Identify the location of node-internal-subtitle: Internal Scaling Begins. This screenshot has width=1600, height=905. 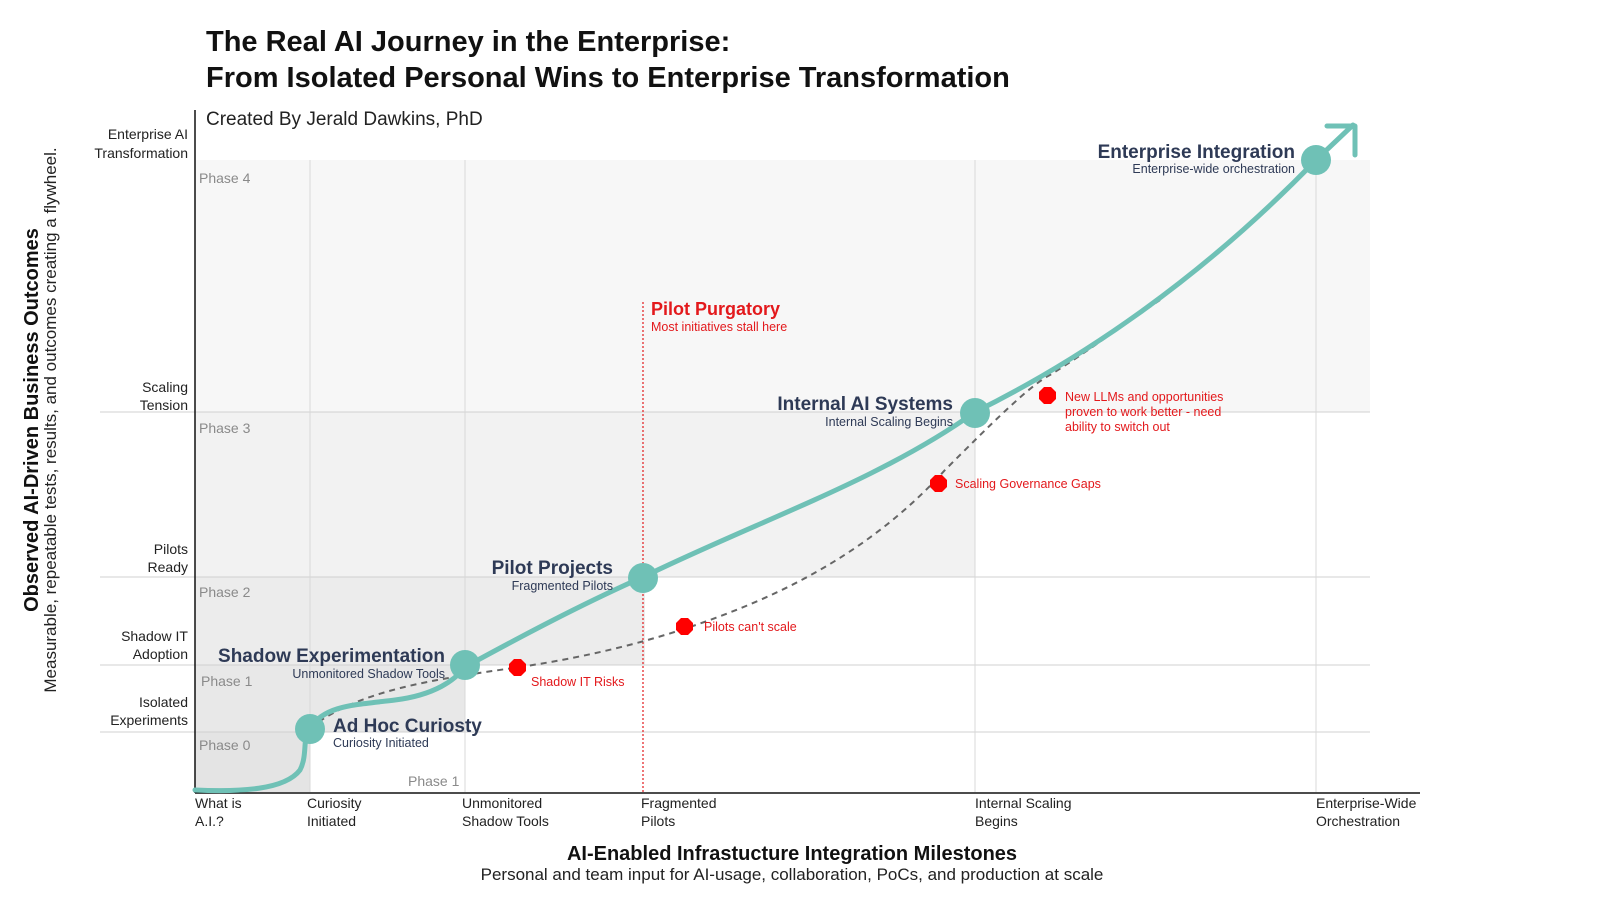
(889, 422).